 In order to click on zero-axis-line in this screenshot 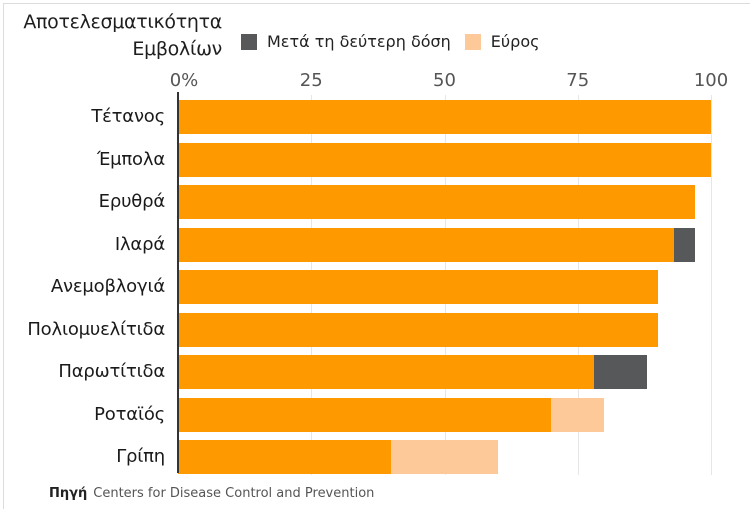, I will do `click(178, 282)`.